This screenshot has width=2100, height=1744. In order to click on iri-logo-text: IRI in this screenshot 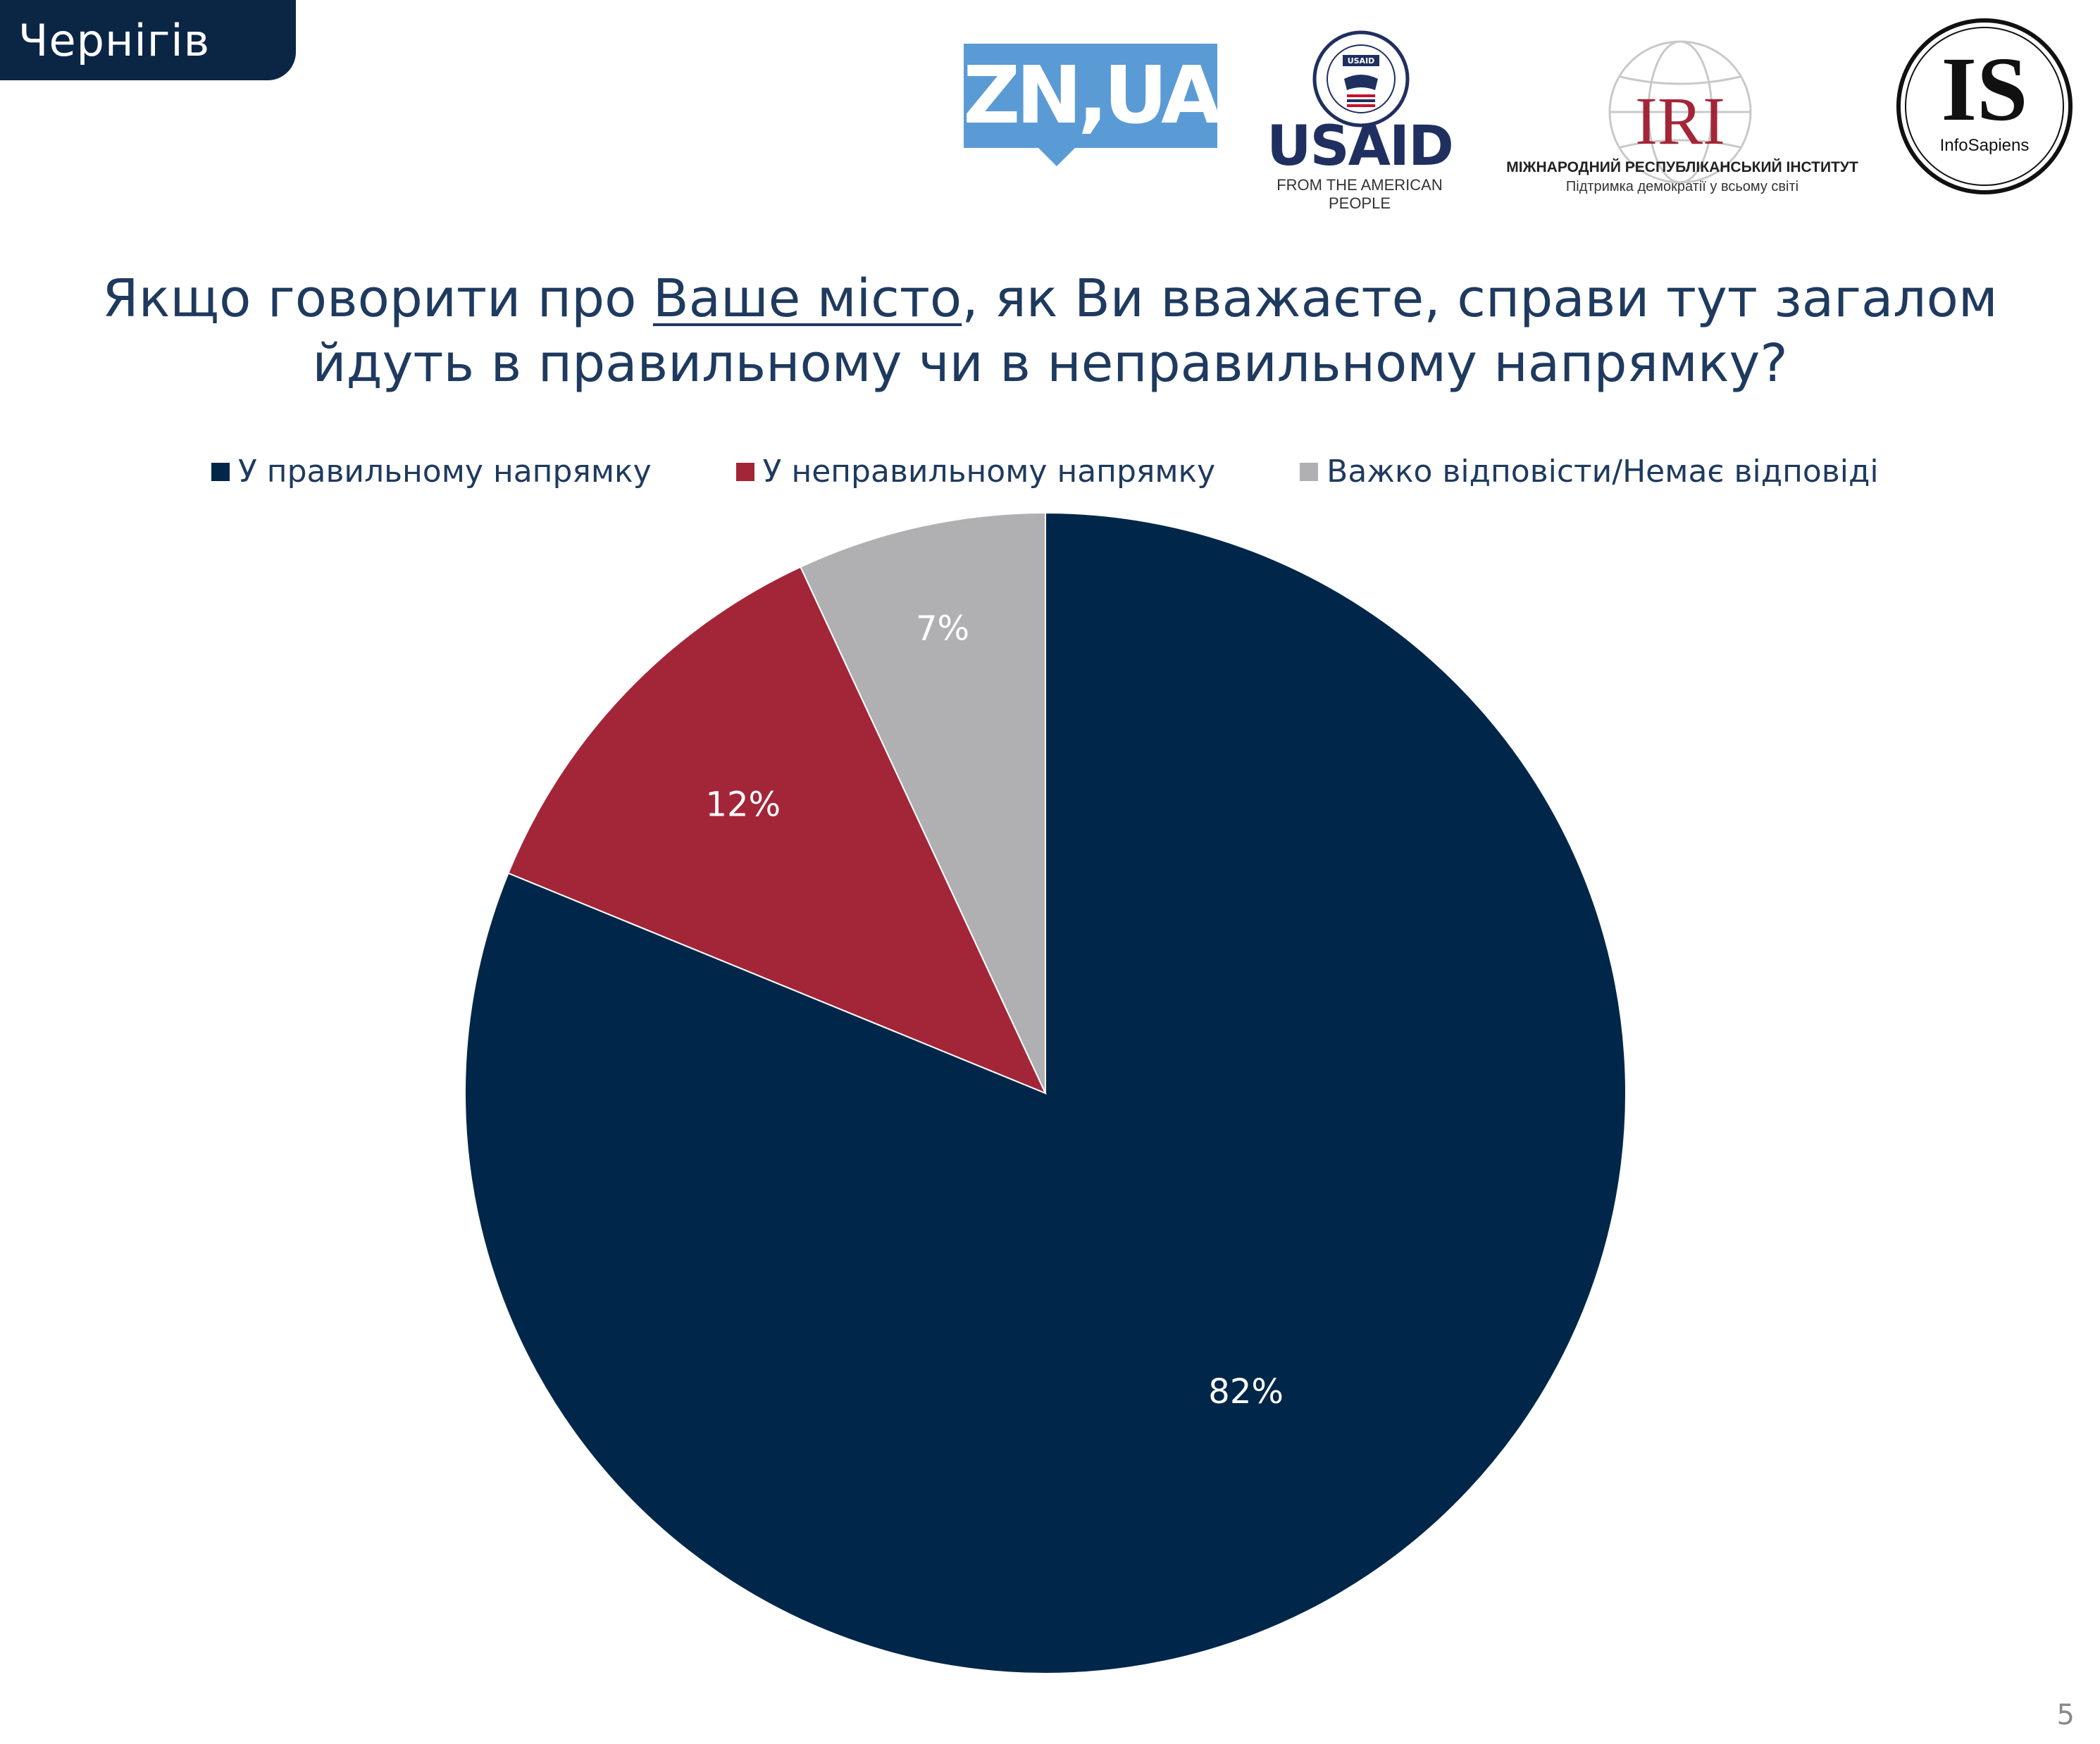, I will do `click(1680, 120)`.